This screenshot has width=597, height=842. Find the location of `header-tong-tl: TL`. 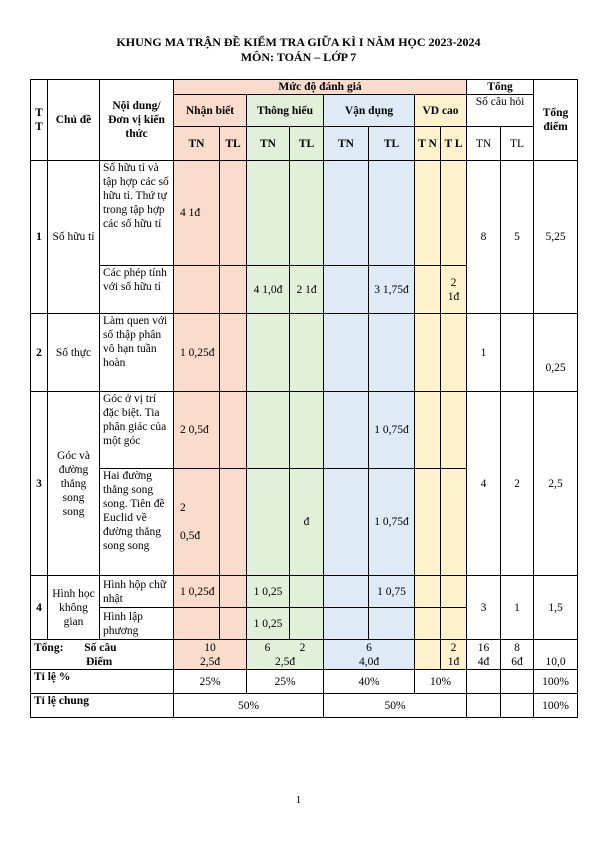

header-tong-tl: TL is located at coordinates (517, 143).